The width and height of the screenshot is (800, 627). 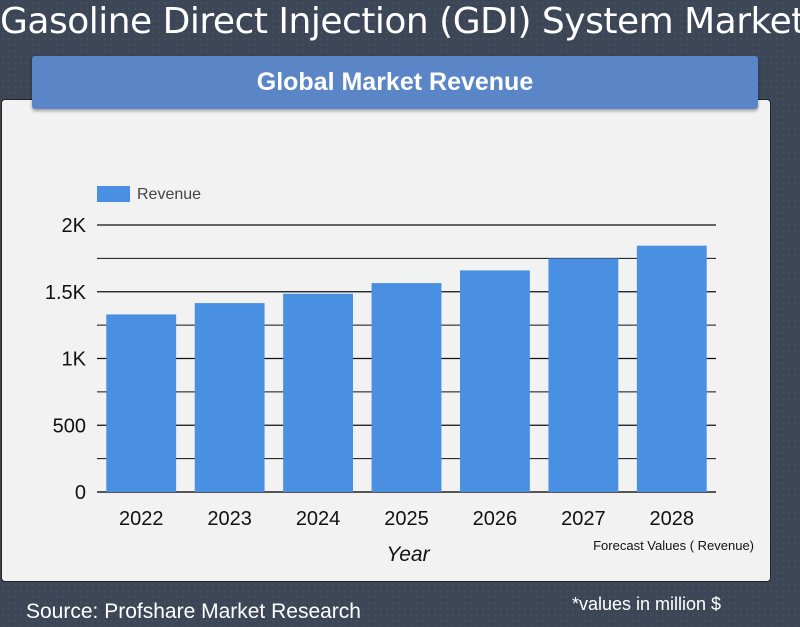 What do you see at coordinates (141, 403) in the screenshot?
I see `bar-2022` at bounding box center [141, 403].